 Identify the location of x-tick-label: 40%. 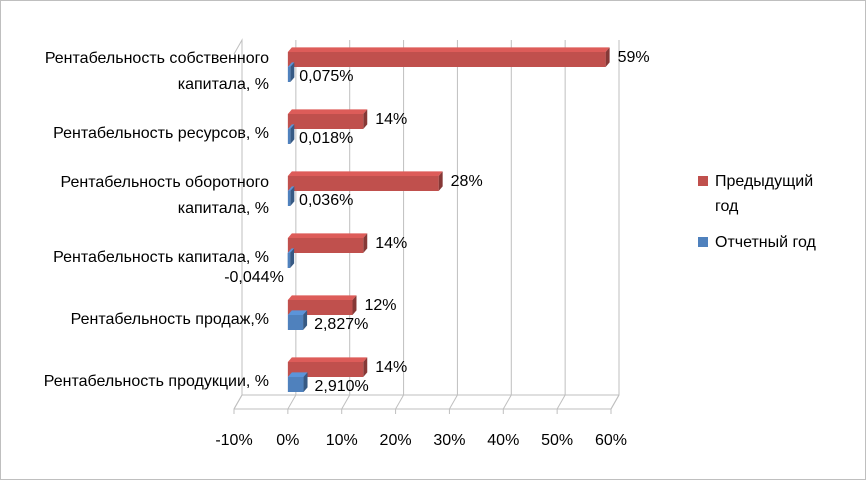
(503, 440).